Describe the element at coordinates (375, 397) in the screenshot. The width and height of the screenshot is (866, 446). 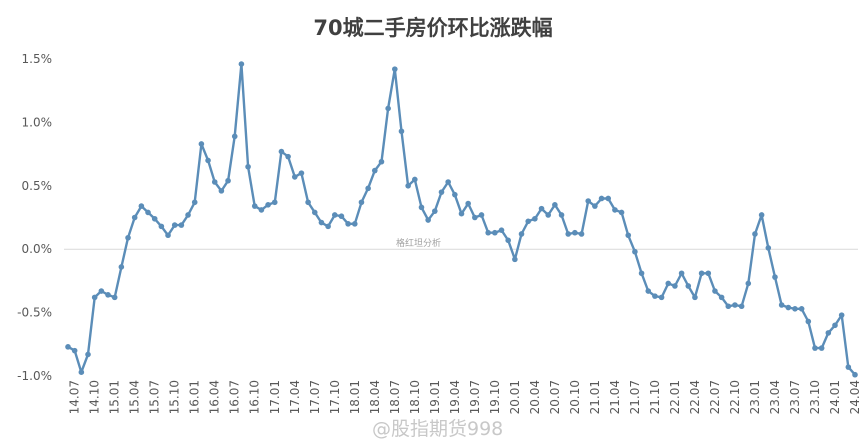
I see `x-tick-label: 18.04` at that location.